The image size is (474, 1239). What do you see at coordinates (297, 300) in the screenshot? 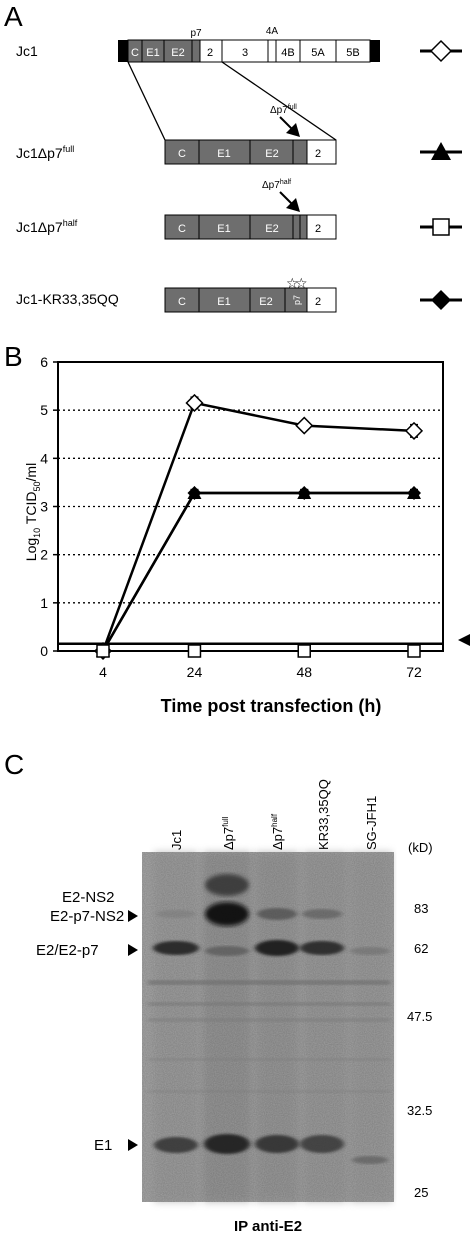
I see `svg-text: p7` at bounding box center [297, 300].